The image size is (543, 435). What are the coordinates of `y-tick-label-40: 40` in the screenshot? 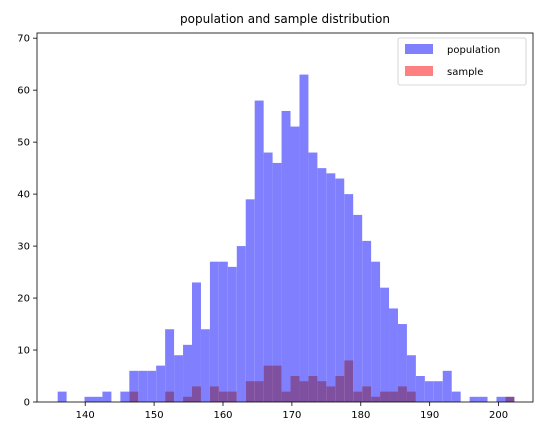 It's located at (23, 195).